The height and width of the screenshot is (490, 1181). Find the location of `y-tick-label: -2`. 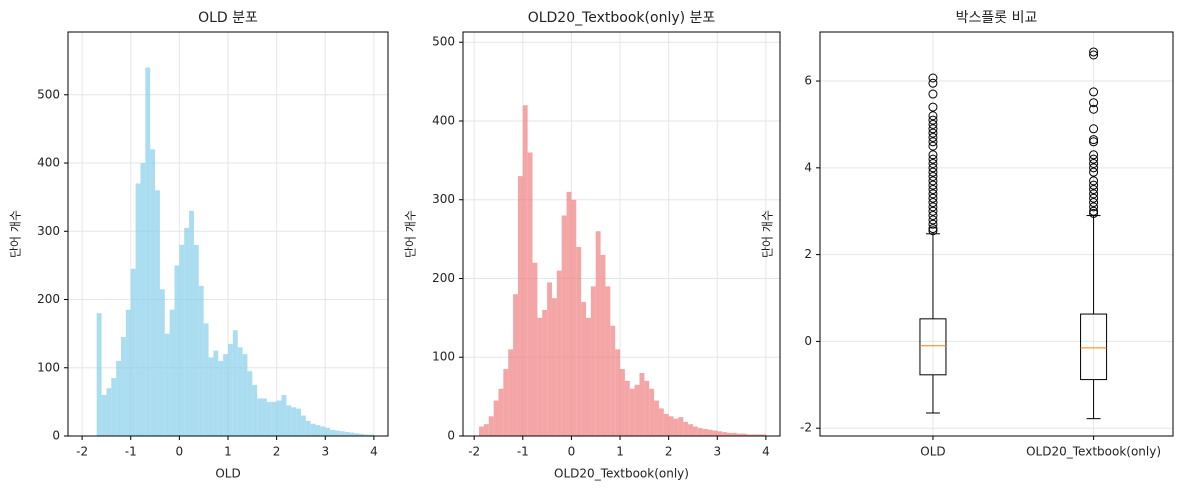

y-tick-label: -2 is located at coordinates (806, 428).